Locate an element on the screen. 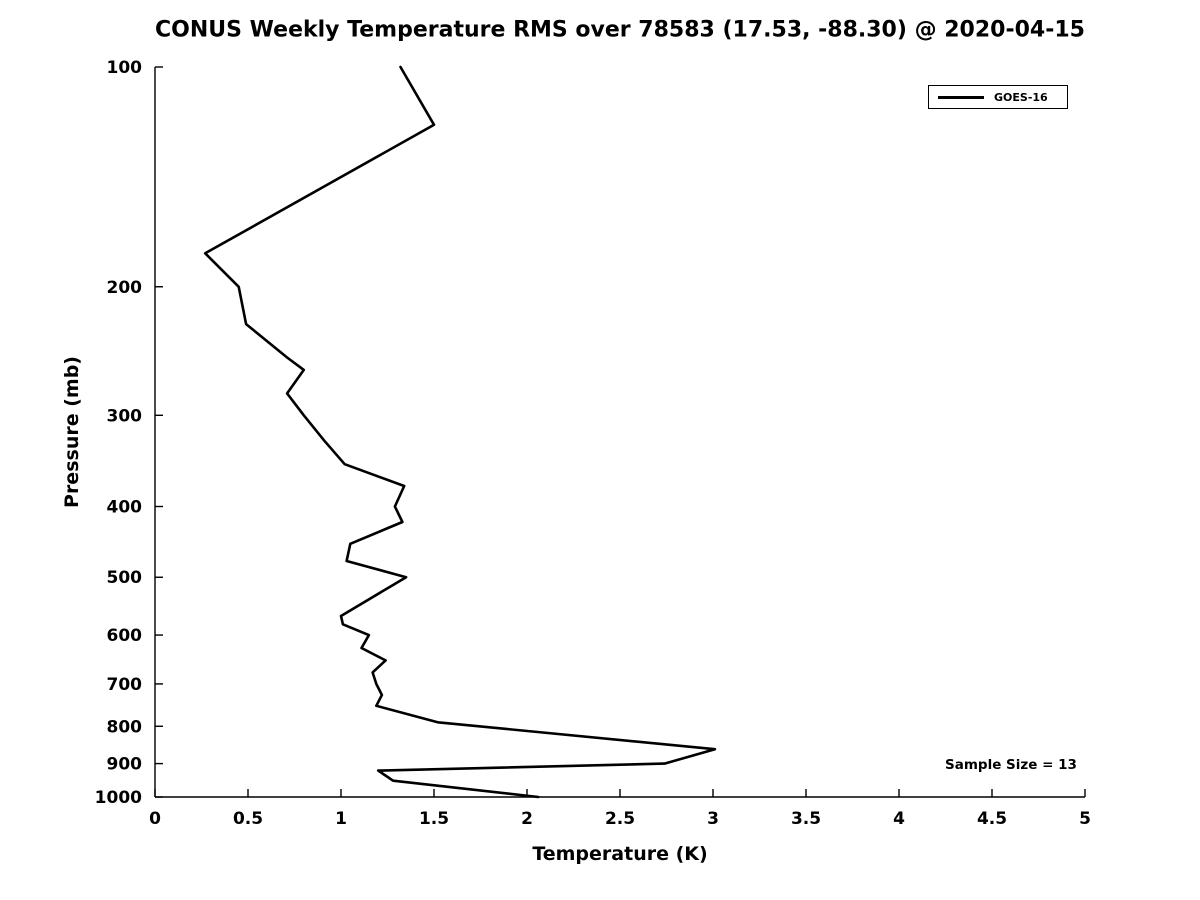 This screenshot has height=900, width=1200. x-tick-label: 1 is located at coordinates (341, 819).